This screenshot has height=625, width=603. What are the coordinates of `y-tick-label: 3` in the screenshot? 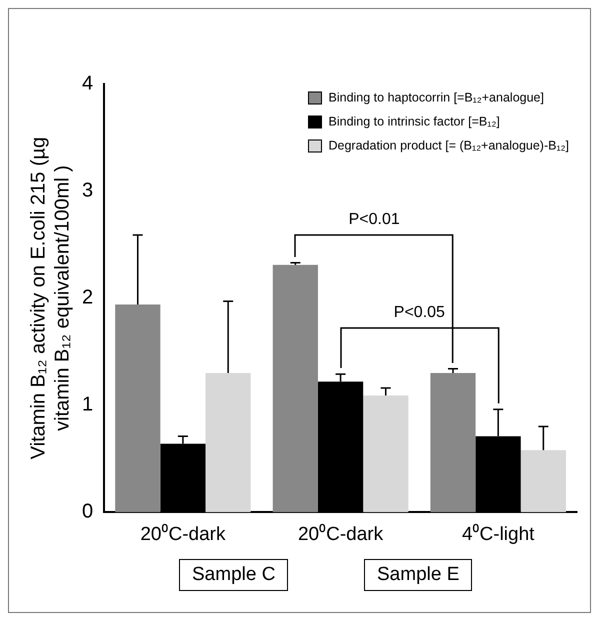 It's located at (88, 191).